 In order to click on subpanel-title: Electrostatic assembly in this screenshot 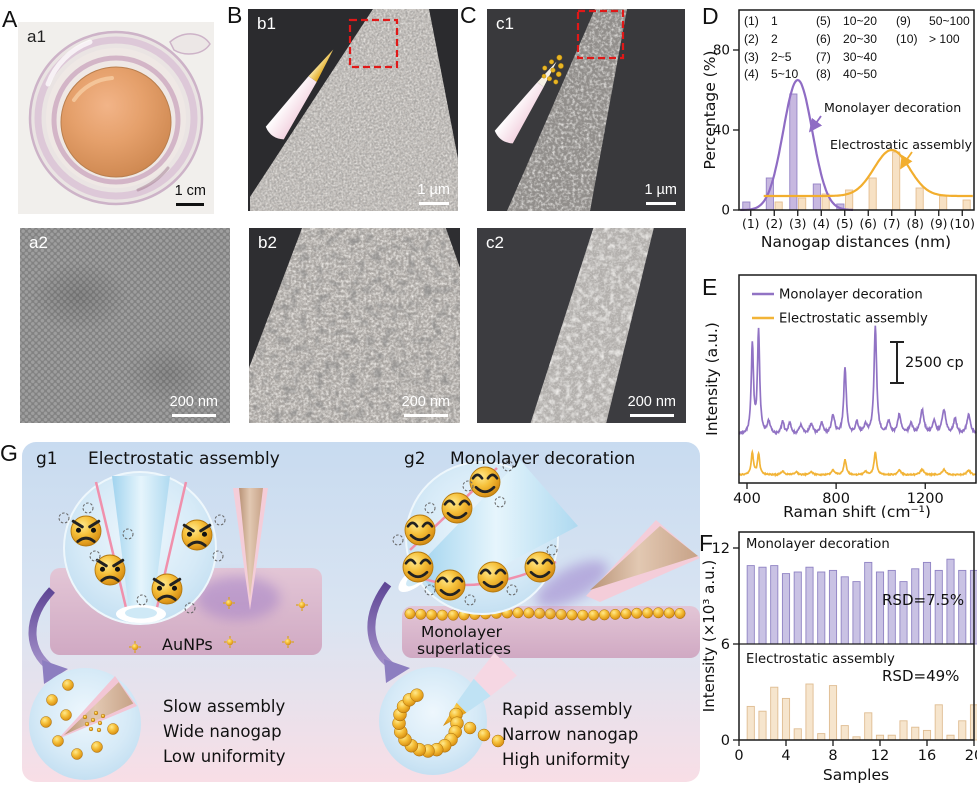, I will do `click(820, 659)`.